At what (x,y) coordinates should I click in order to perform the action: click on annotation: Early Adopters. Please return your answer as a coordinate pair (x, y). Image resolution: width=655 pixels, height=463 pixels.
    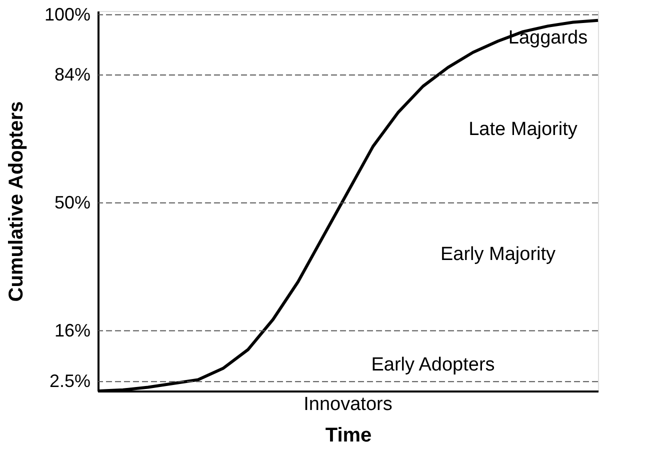
    Looking at the image, I should click on (433, 365).